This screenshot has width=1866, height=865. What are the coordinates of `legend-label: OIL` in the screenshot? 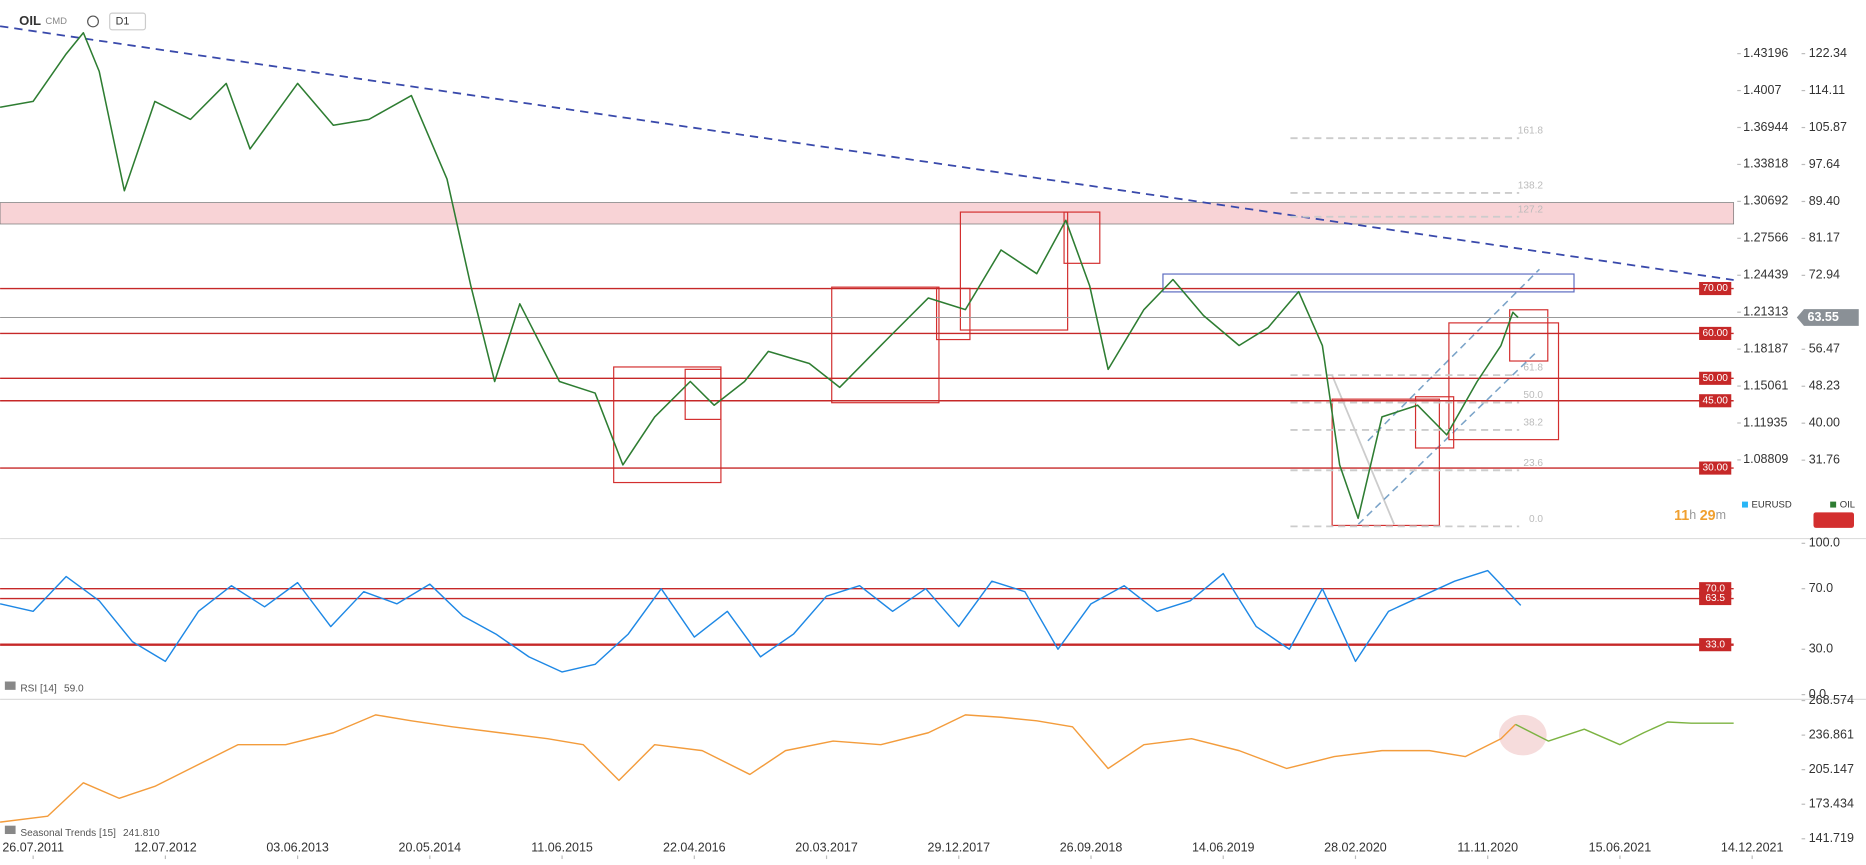 It's located at (1847, 505).